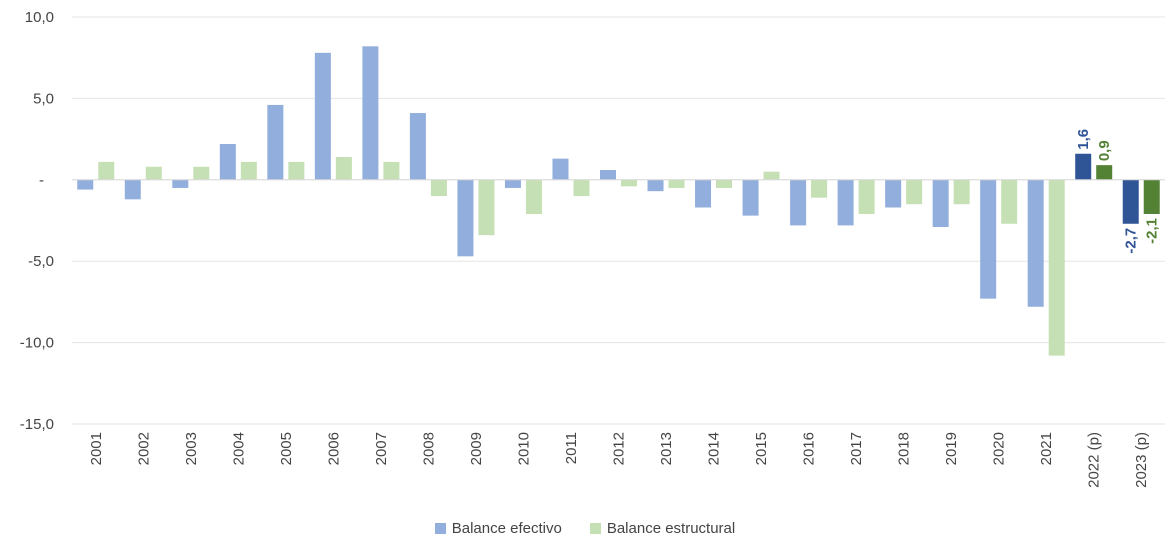 The height and width of the screenshot is (545, 1170). Describe the element at coordinates (506, 528) in the screenshot. I see `legend-label-balance-efectivo: Balance efectivo` at that location.